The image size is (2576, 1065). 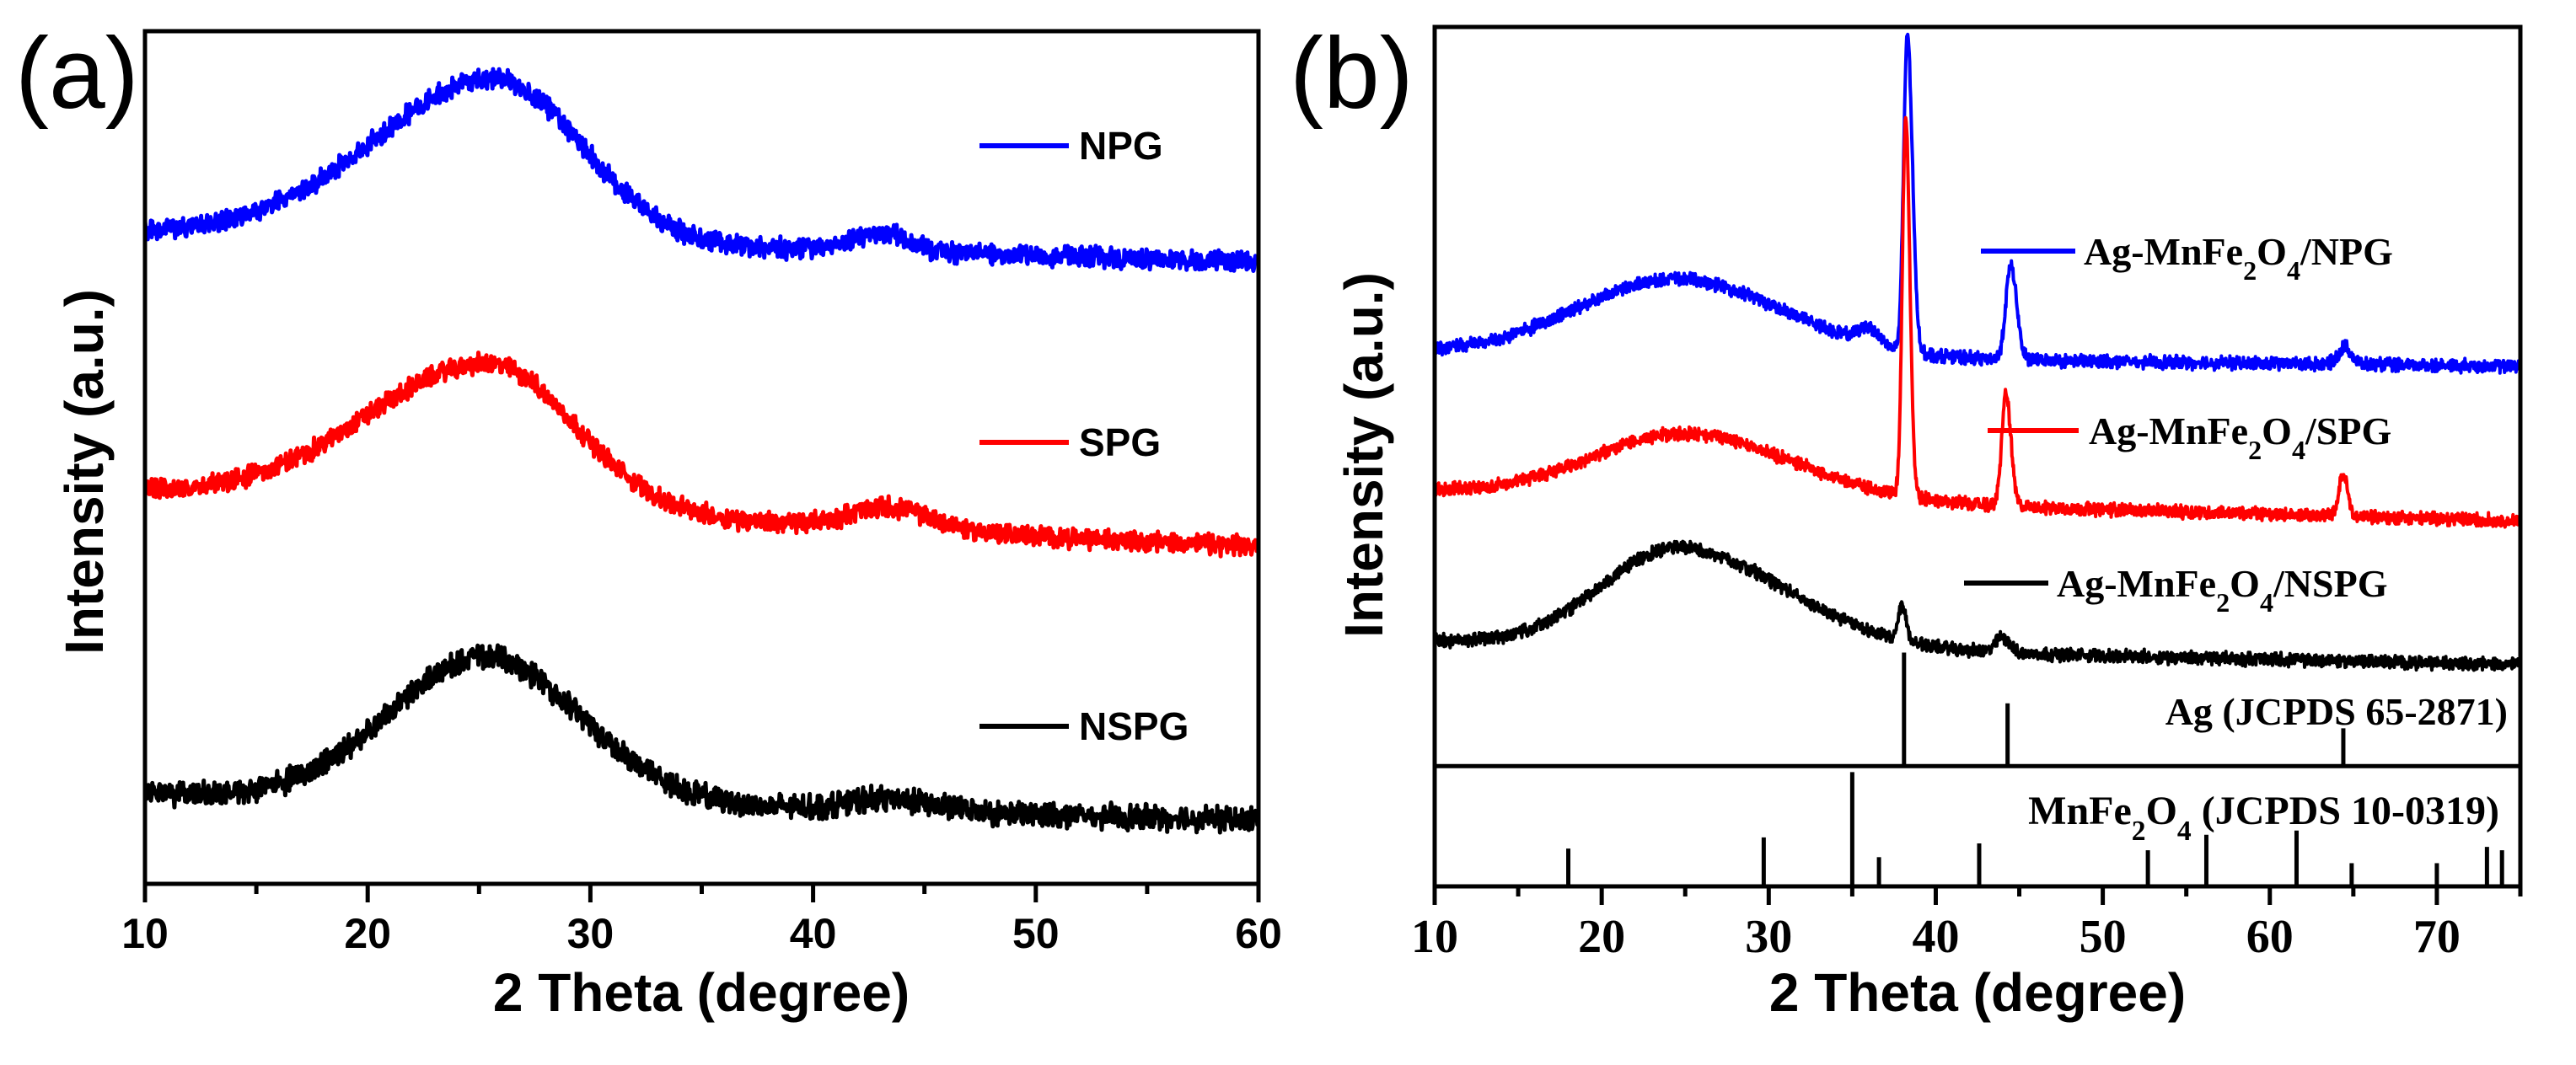 I want to click on panel-a-x-axis-title: 2 Theta (degree), so click(x=701, y=992).